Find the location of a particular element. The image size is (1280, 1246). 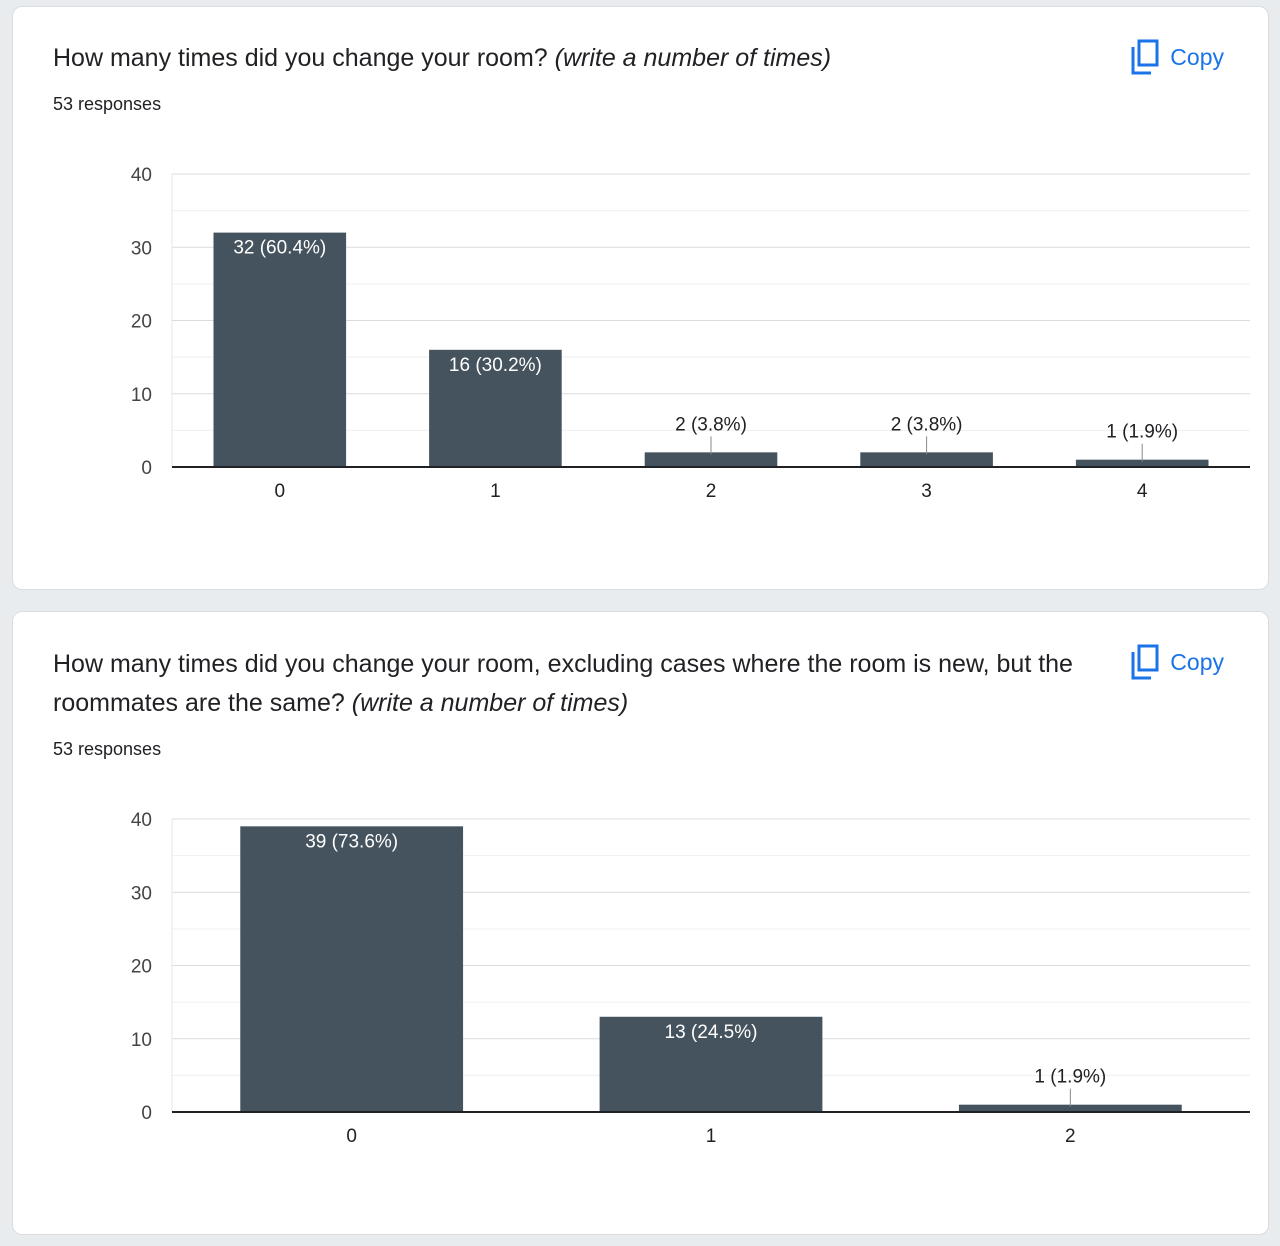

data-label: 16 (30.2%) is located at coordinates (495, 365).